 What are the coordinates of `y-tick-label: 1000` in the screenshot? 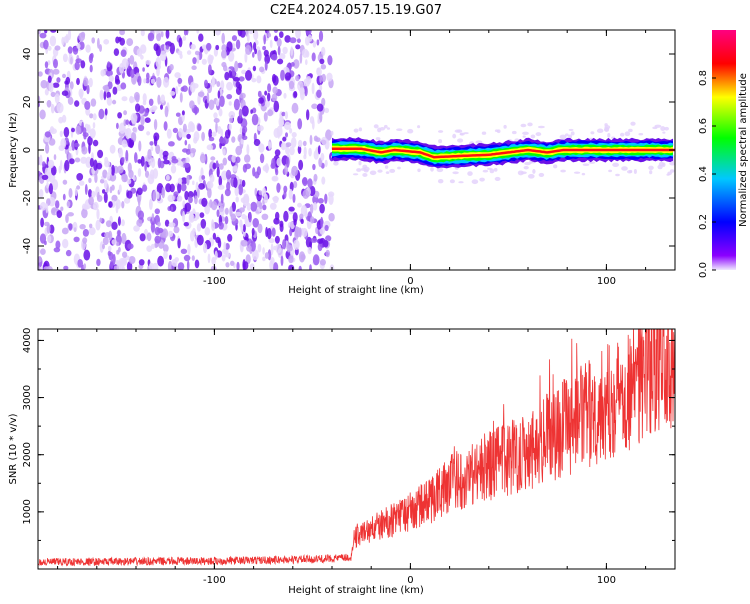 It's located at (27, 511).